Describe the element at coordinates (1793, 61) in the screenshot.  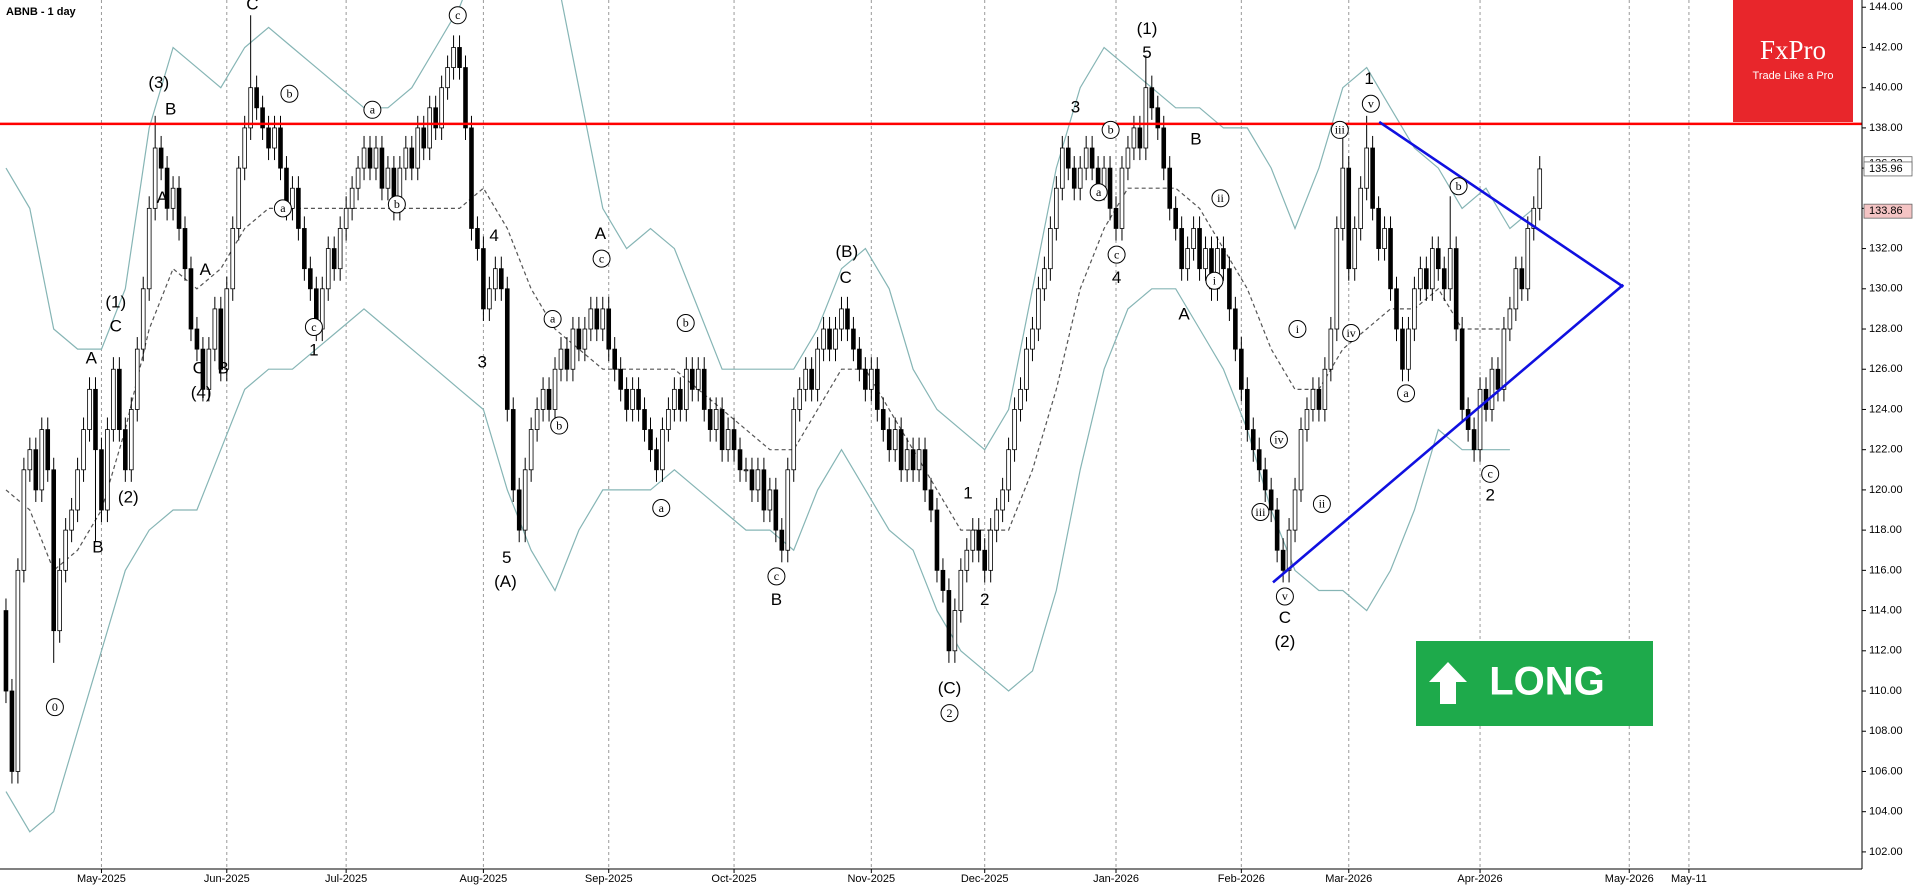
I see `logo-box` at that location.